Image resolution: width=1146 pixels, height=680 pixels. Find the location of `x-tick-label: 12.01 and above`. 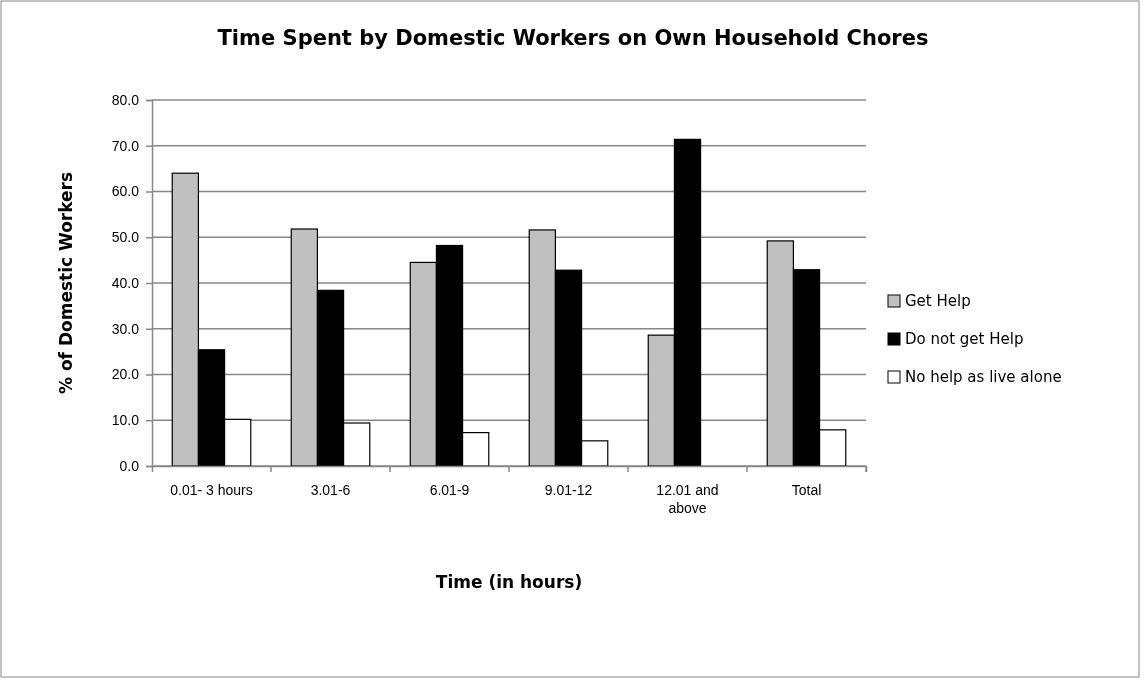

x-tick-label: 12.01 and above is located at coordinates (687, 498).